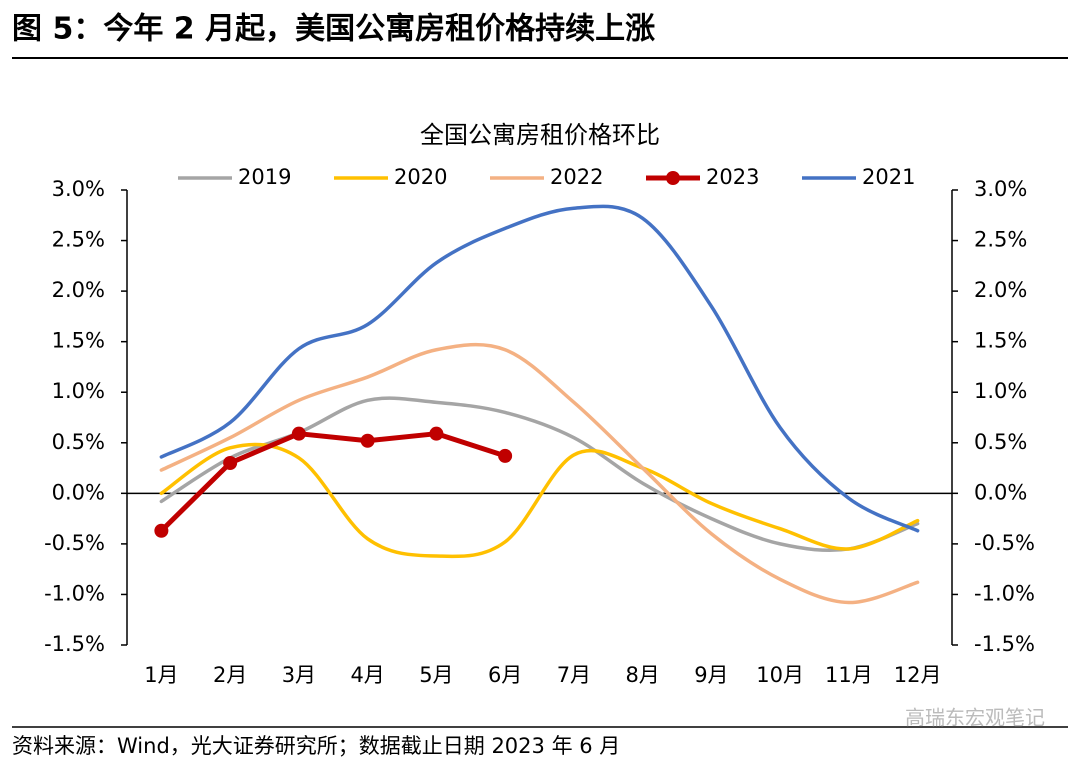 Image resolution: width=1080 pixels, height=767 pixels. I want to click on legend-label: 2023, so click(732, 177).